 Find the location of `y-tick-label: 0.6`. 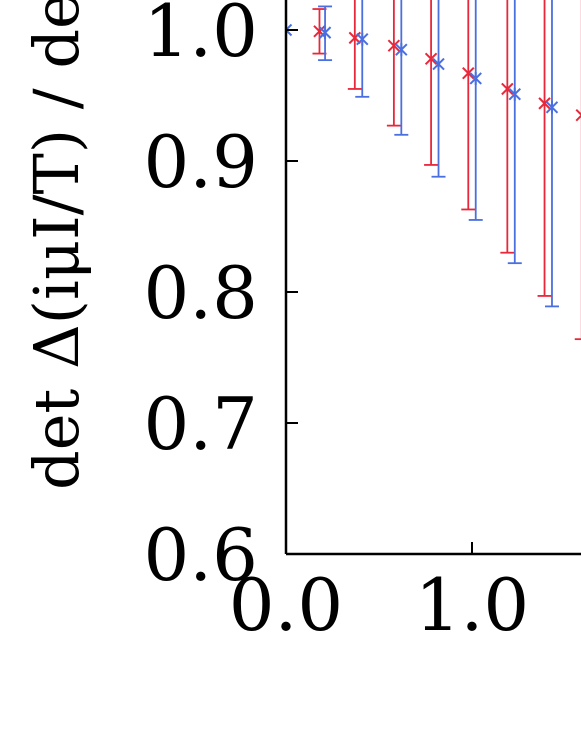

y-tick-label: 0.6 is located at coordinates (200, 555).